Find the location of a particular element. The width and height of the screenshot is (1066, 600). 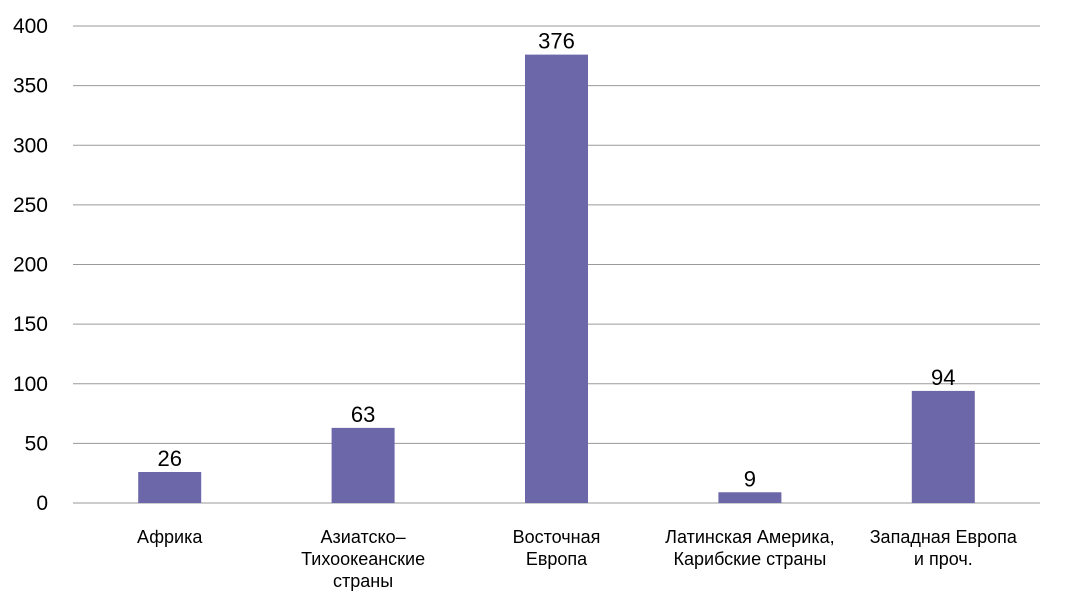

x-tick-label-line: Африка is located at coordinates (170, 537).